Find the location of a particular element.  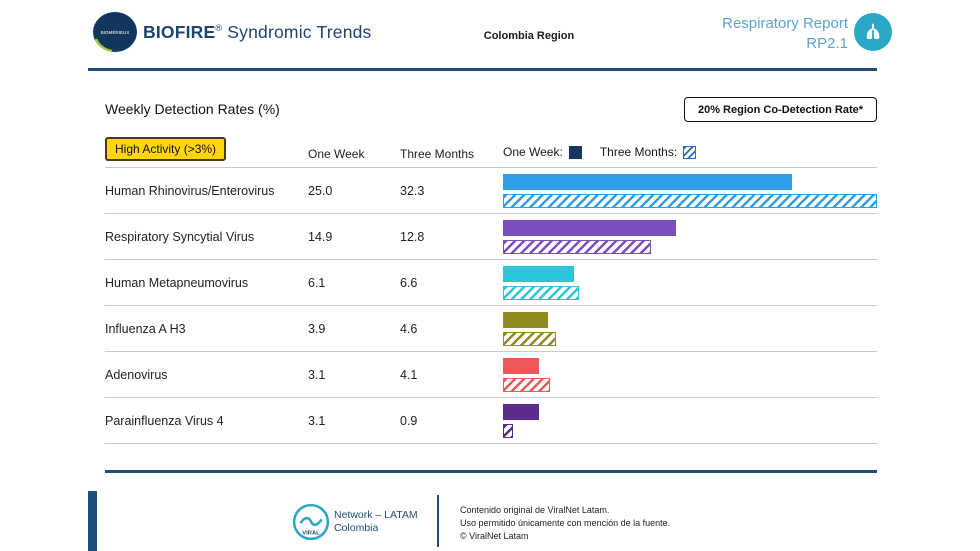

virus-name: Adenovirus is located at coordinates (136, 374).